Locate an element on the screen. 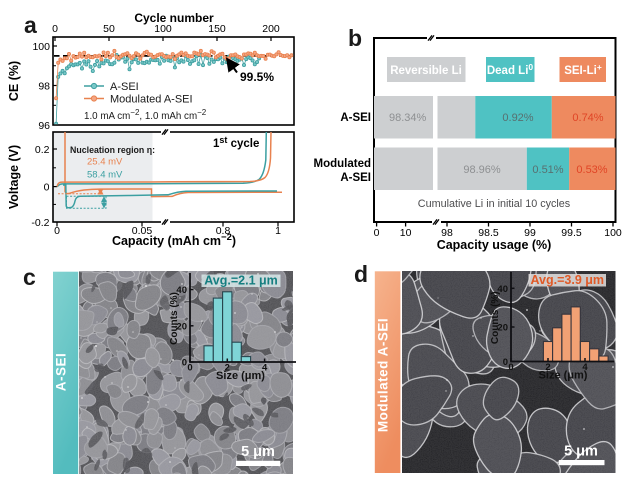 This screenshot has width=640, height=488. svg-text: 98.96% is located at coordinates (482, 170).